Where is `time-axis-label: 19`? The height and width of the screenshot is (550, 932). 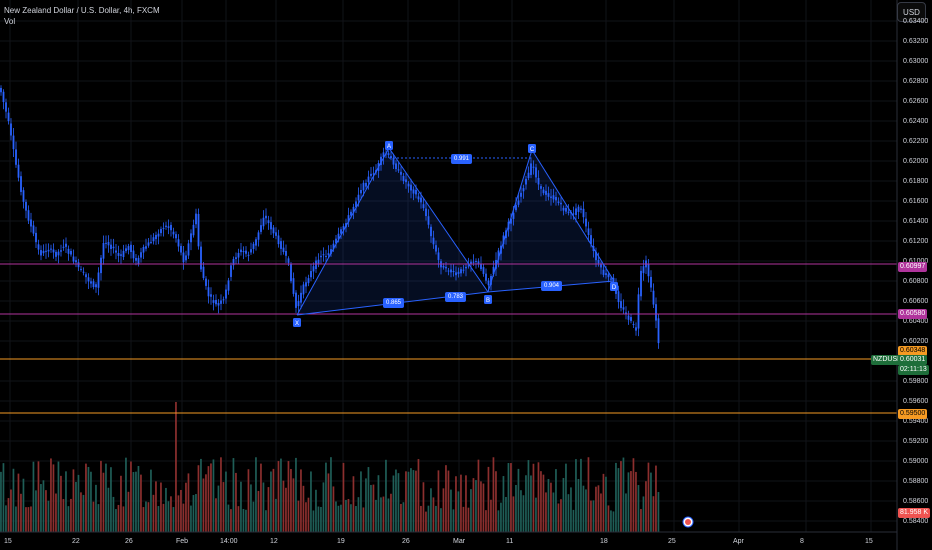
time-axis-label: 19 is located at coordinates (341, 541).